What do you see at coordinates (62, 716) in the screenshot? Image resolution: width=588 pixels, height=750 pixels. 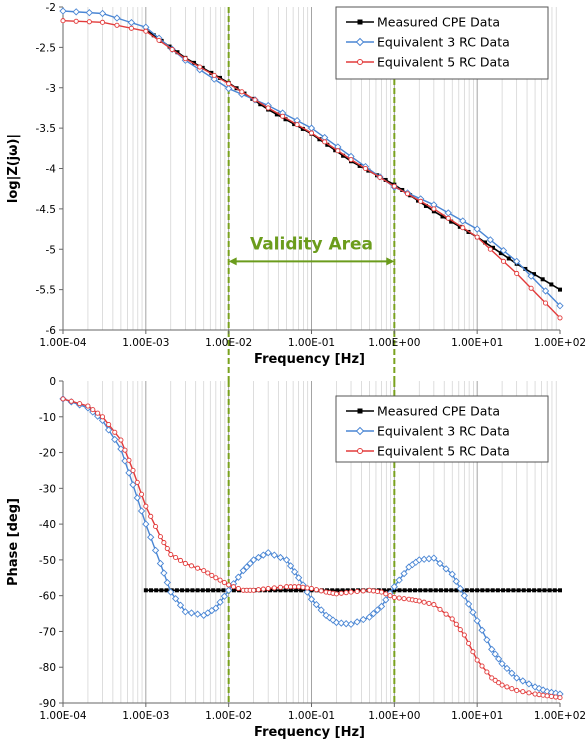 I see `x-tick-label: 1.00E-04` at bounding box center [62, 716].